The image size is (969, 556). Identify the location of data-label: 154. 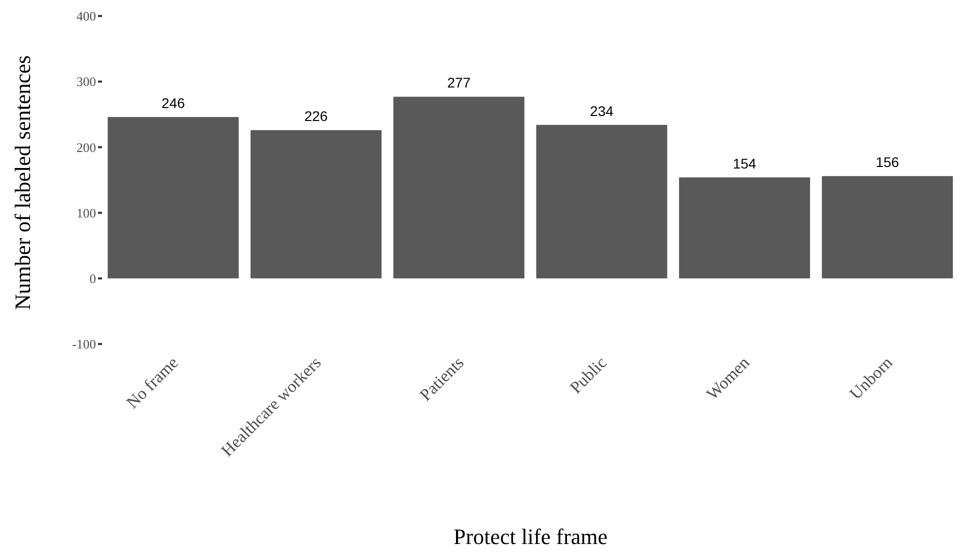
(744, 163).